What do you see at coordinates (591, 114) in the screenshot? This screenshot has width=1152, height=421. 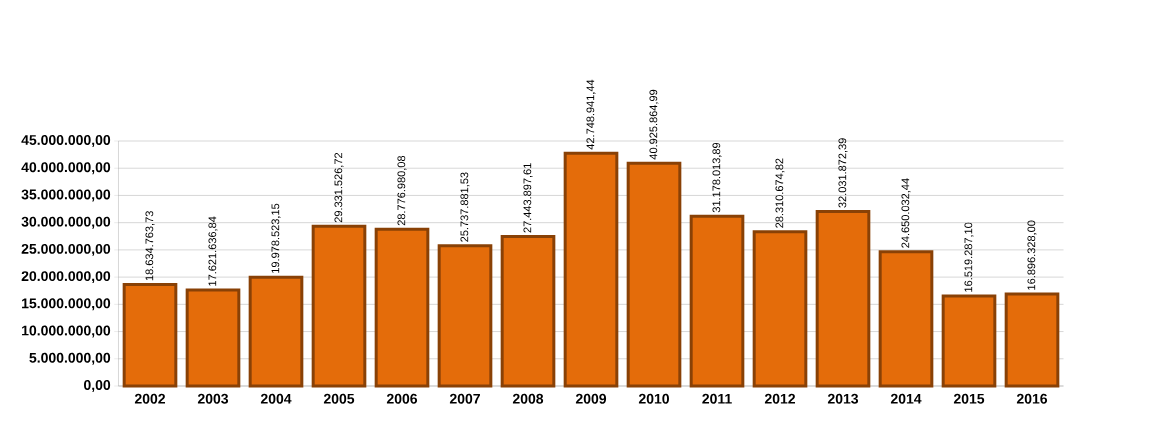 I see `data-label: 42.748.941,44` at bounding box center [591, 114].